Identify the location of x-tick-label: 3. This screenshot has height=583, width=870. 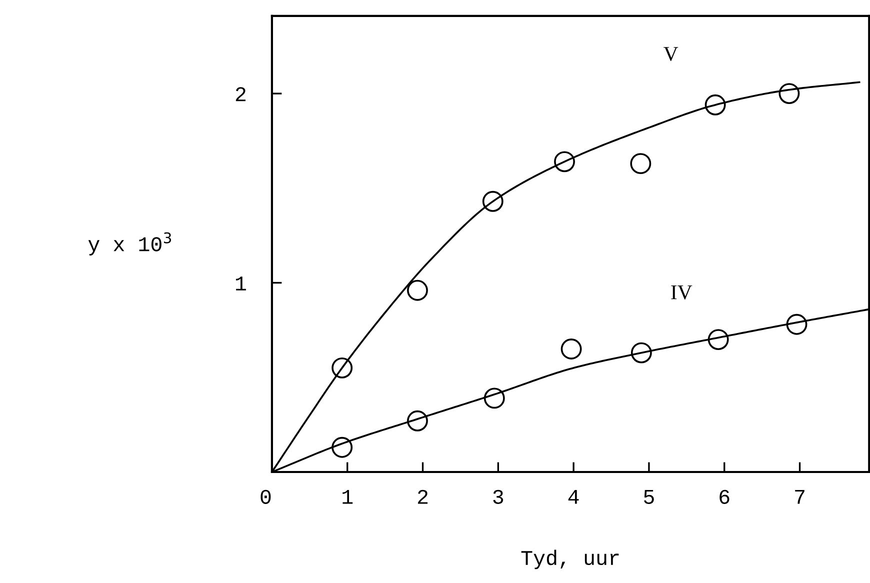
(498, 497).